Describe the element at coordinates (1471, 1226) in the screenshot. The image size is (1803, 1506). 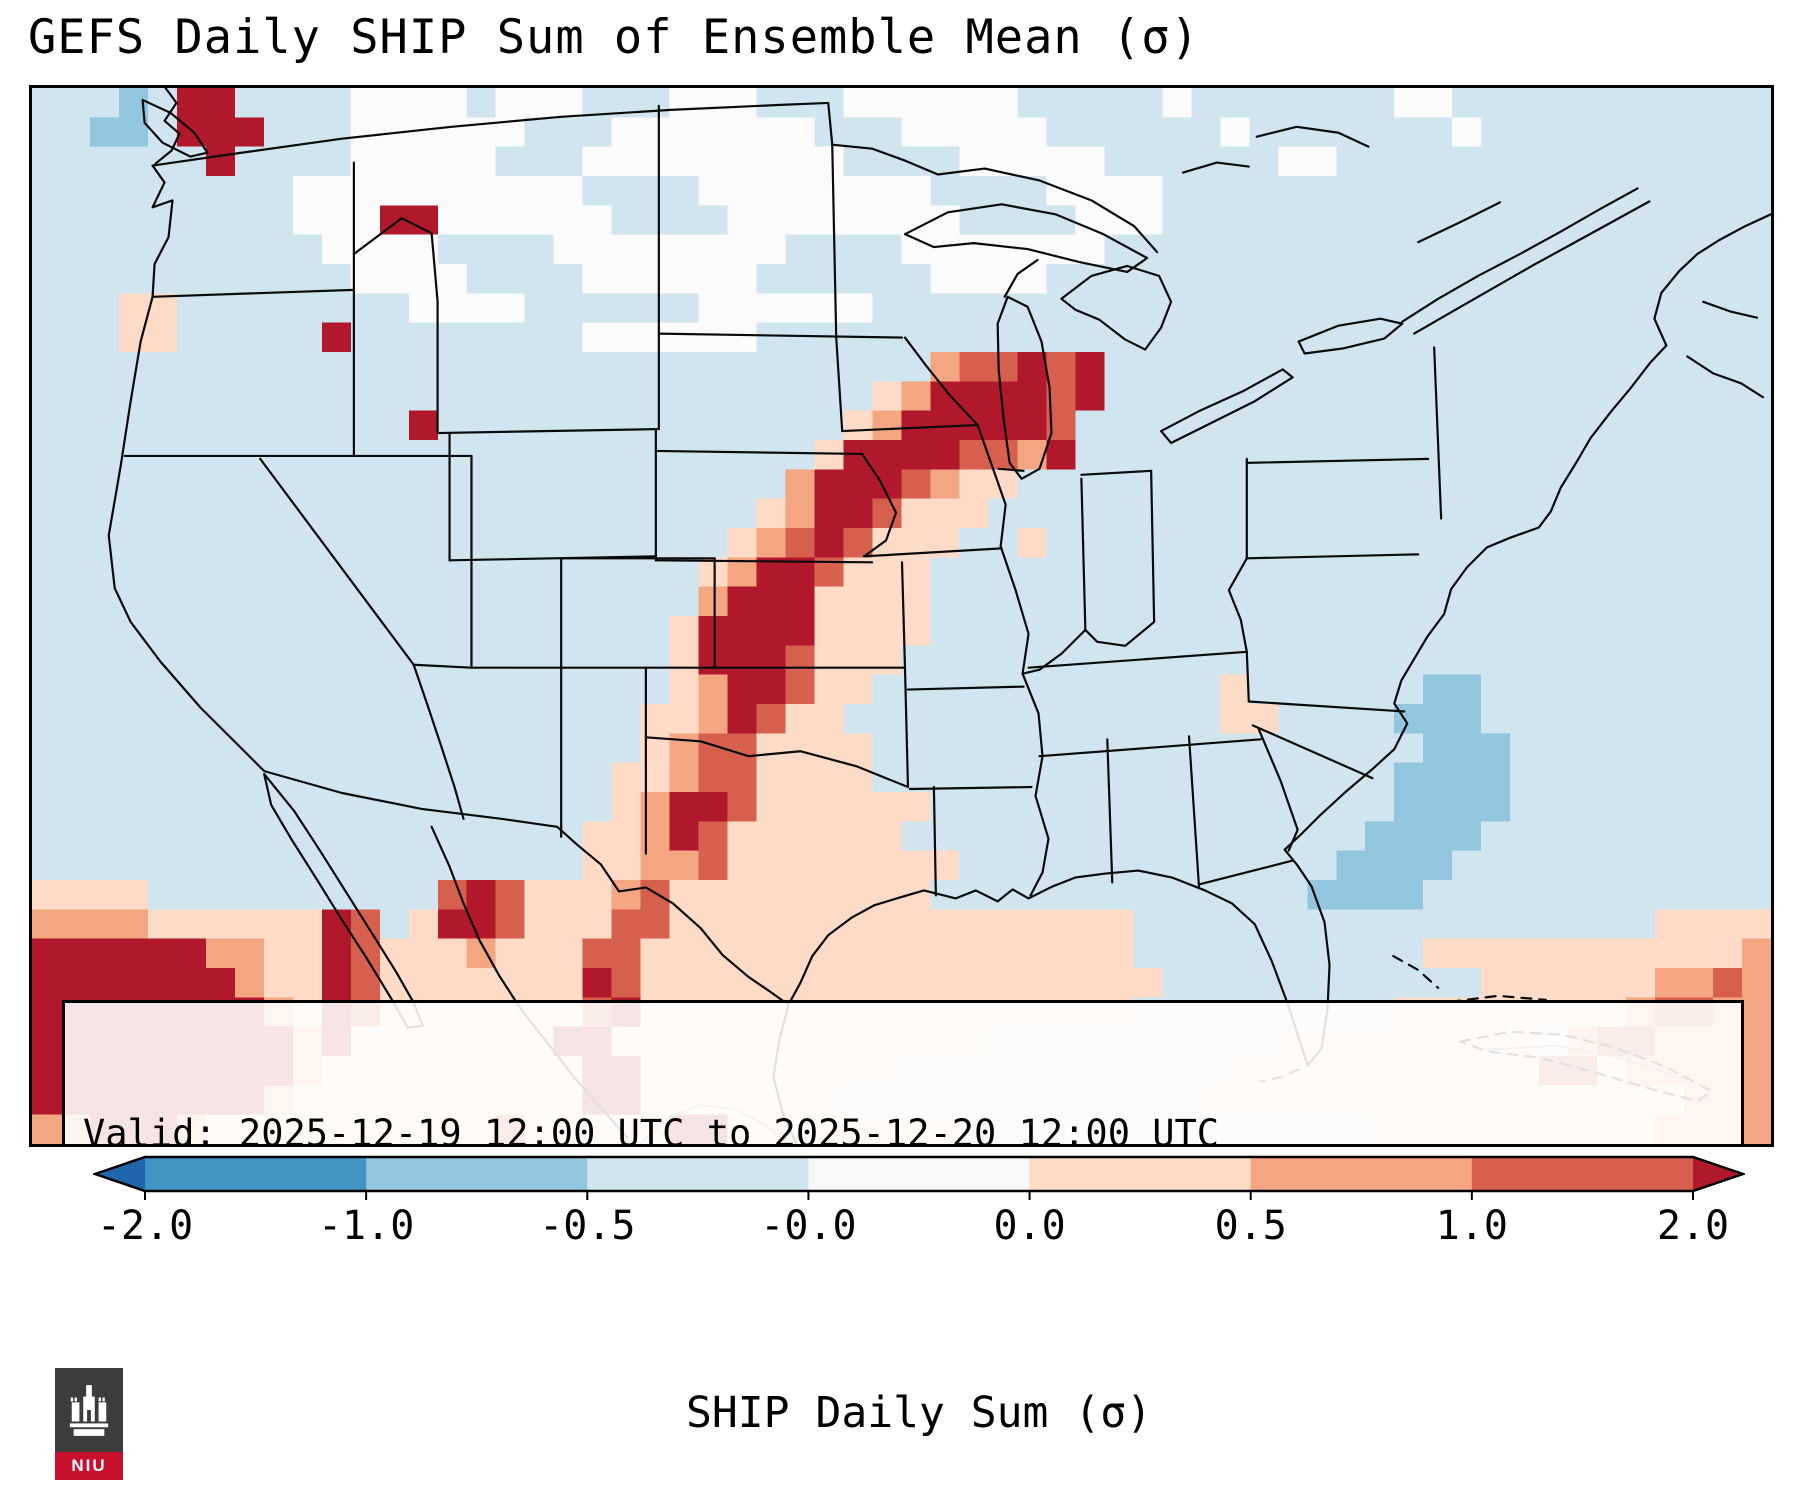
I see `colorbar-tick: 1.0` at that location.